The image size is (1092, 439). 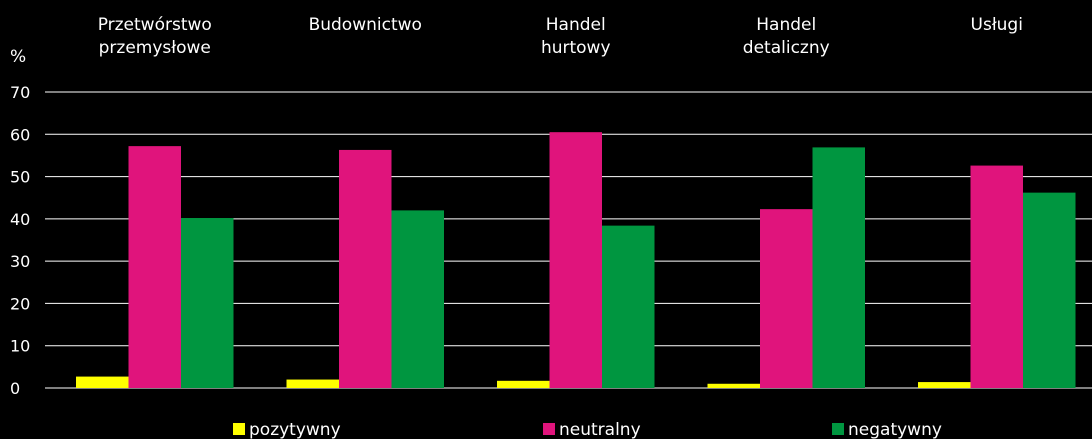 I want to click on y-tick-label: 30, so click(x=20, y=261).